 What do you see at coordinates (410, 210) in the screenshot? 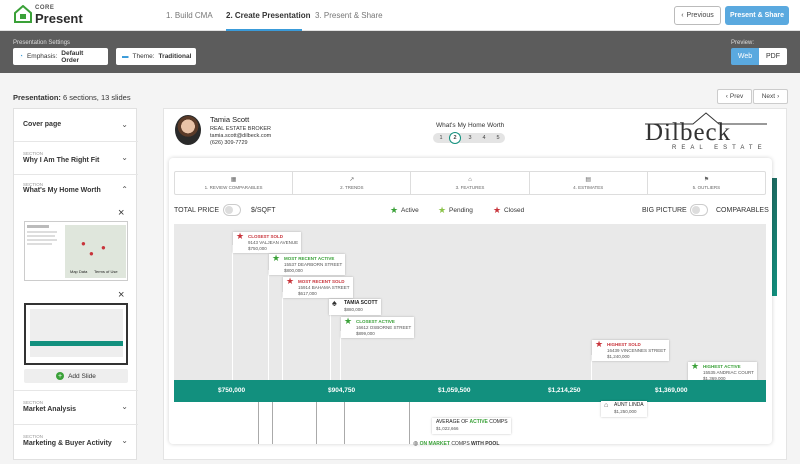
I see `legend-active: Active` at bounding box center [410, 210].